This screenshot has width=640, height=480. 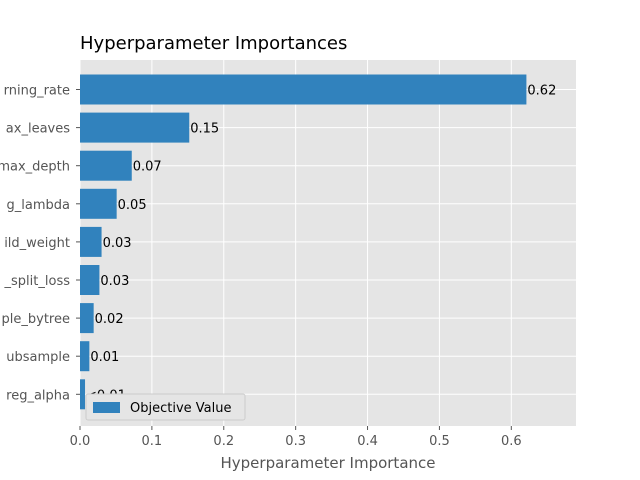 What do you see at coordinates (106, 407) in the screenshot?
I see `legend-swatch` at bounding box center [106, 407].